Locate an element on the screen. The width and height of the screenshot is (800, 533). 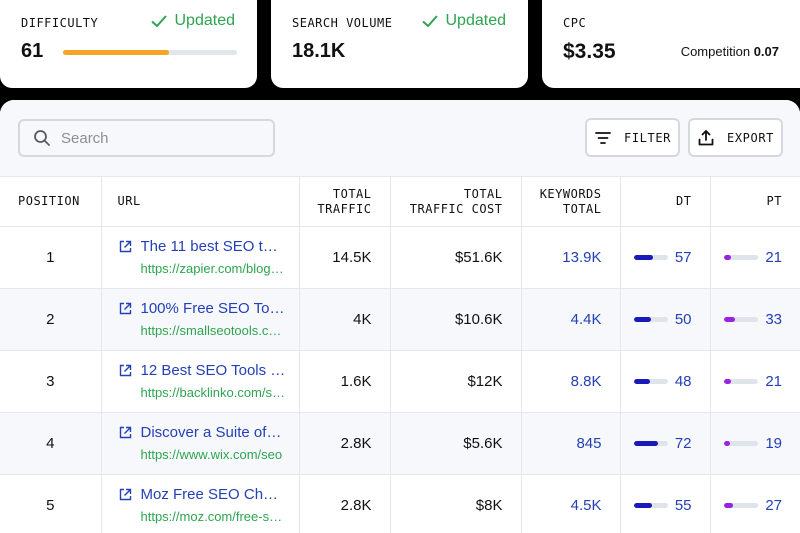
difficulty-label: DIFFICULTY is located at coordinates (60, 23).